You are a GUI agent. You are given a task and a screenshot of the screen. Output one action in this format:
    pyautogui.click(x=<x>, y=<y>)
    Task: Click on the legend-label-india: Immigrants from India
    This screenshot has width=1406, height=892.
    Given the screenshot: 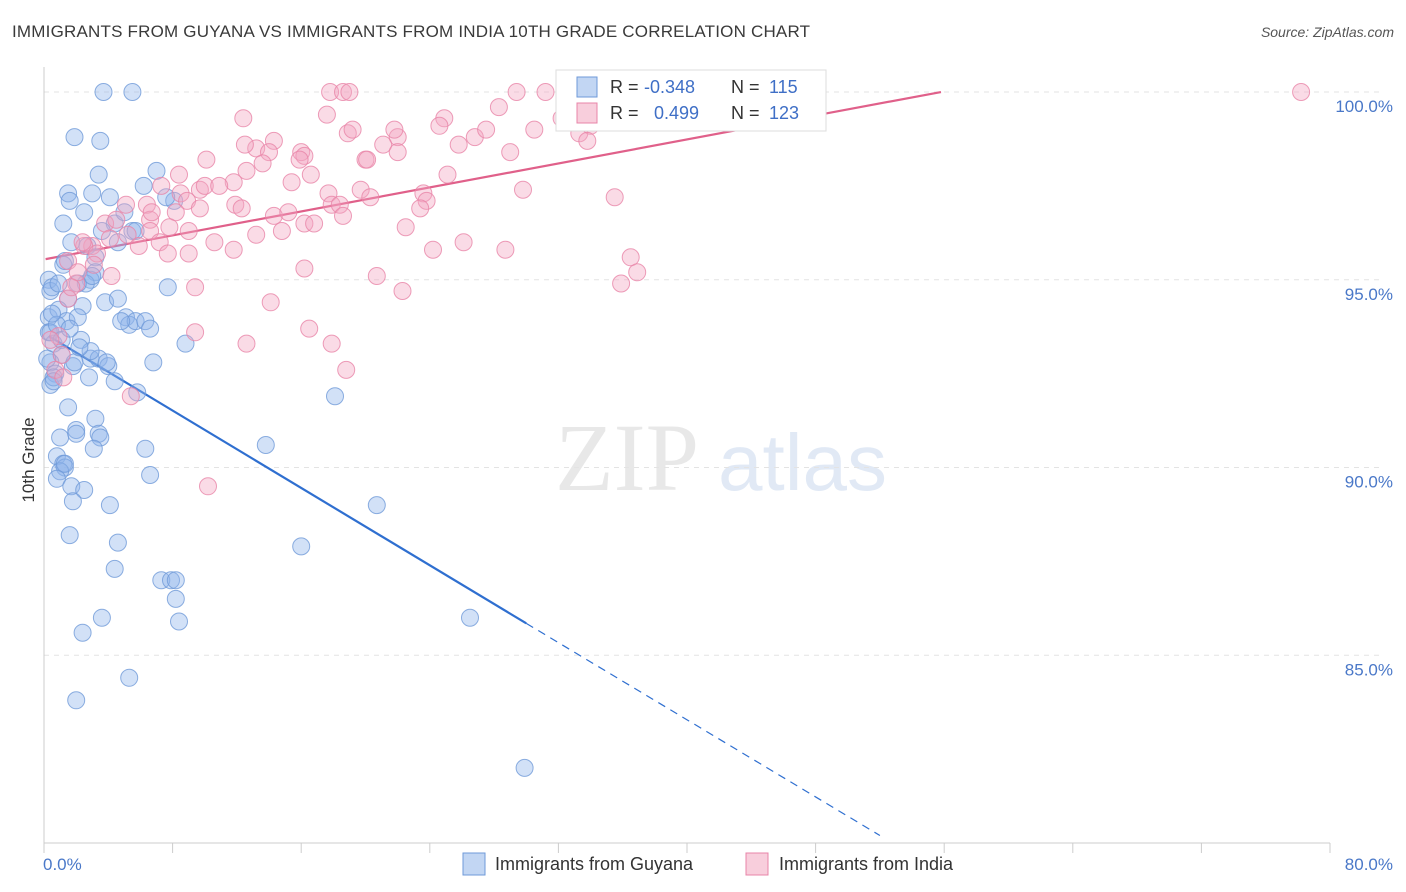 What is the action you would take?
    pyautogui.click(x=866, y=864)
    